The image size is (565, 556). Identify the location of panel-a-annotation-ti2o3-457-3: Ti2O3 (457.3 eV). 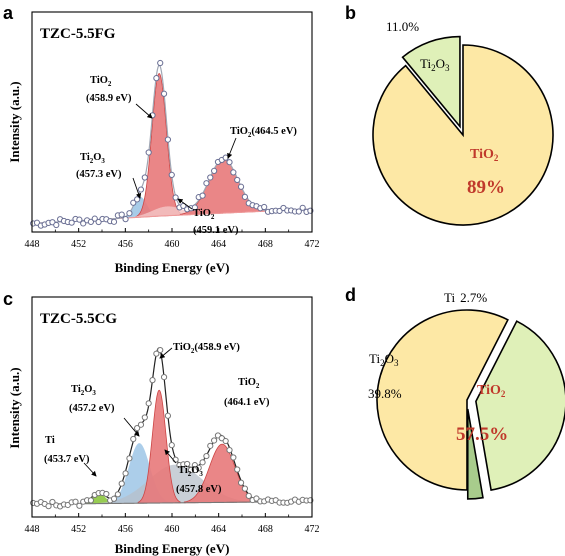
(109, 175).